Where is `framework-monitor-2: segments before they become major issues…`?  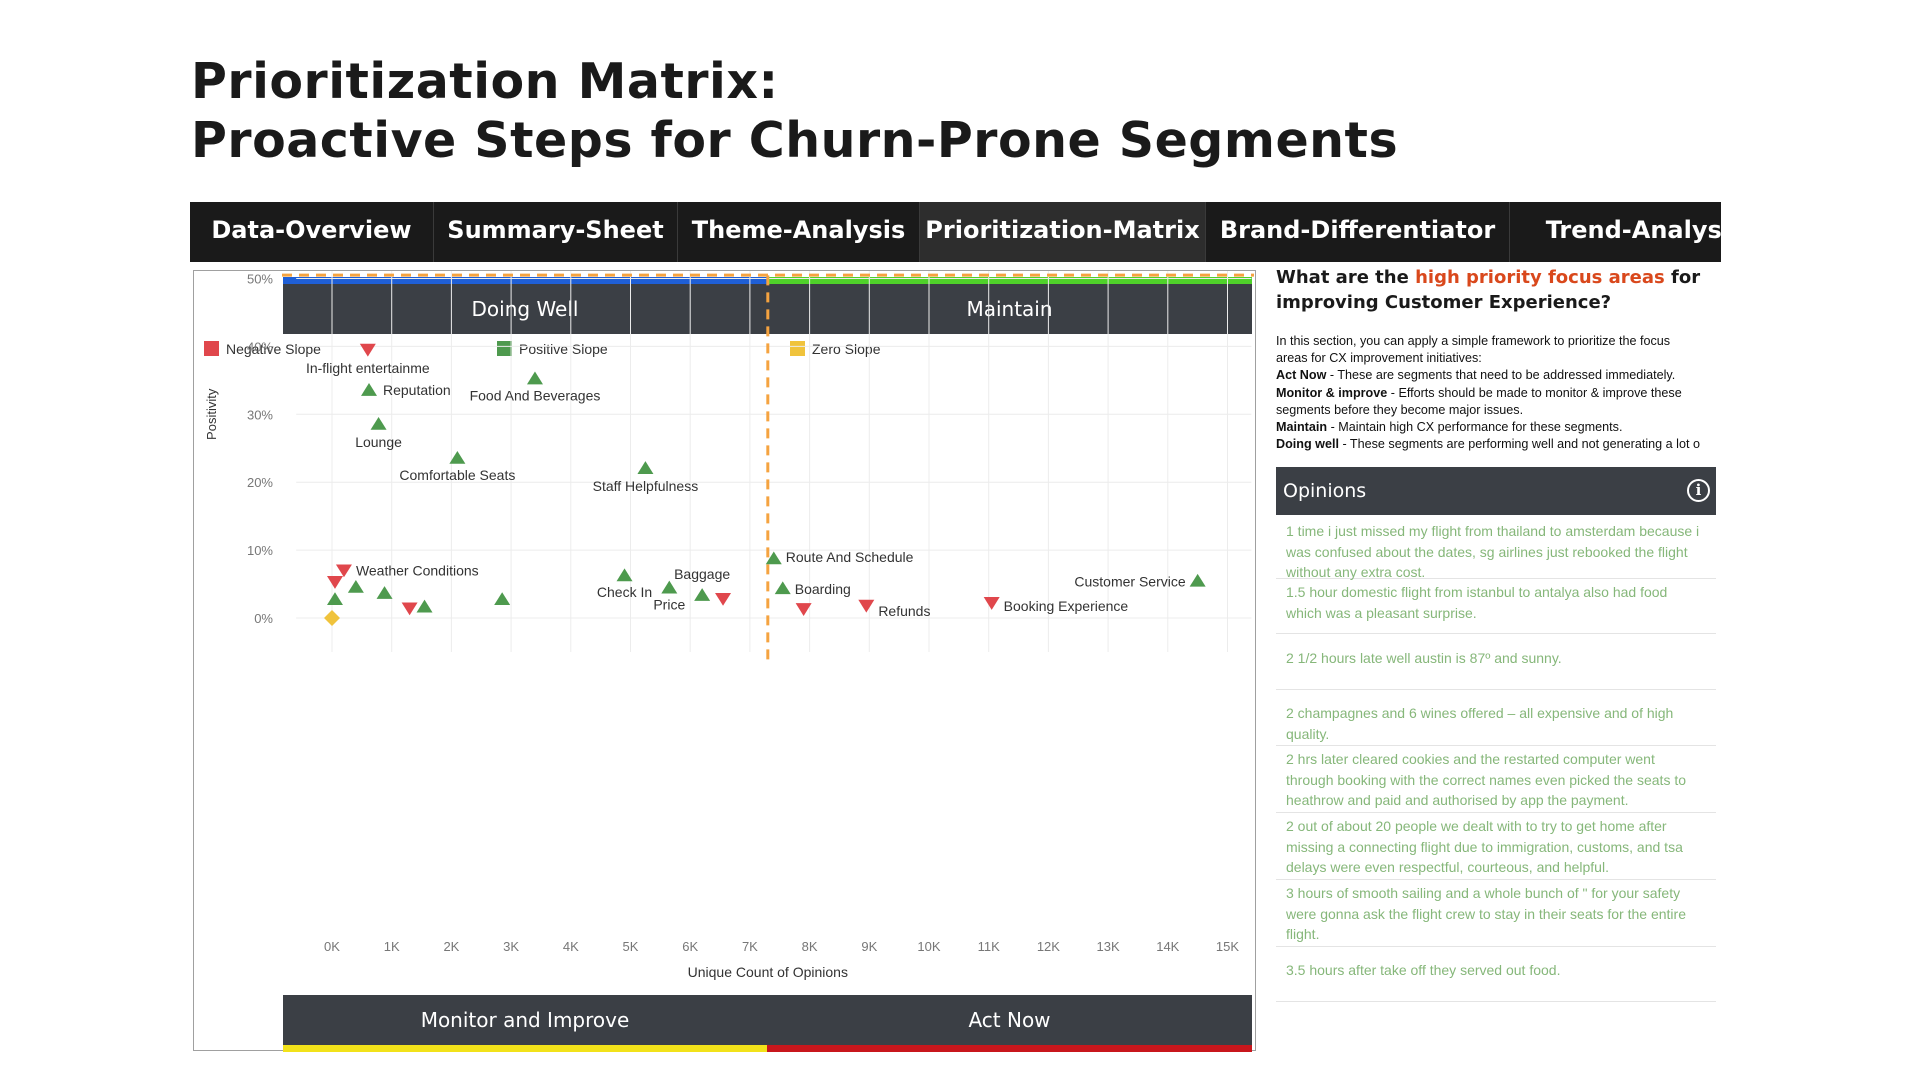
framework-monitor-2: segments before they become major issues… is located at coordinates (1400, 409).